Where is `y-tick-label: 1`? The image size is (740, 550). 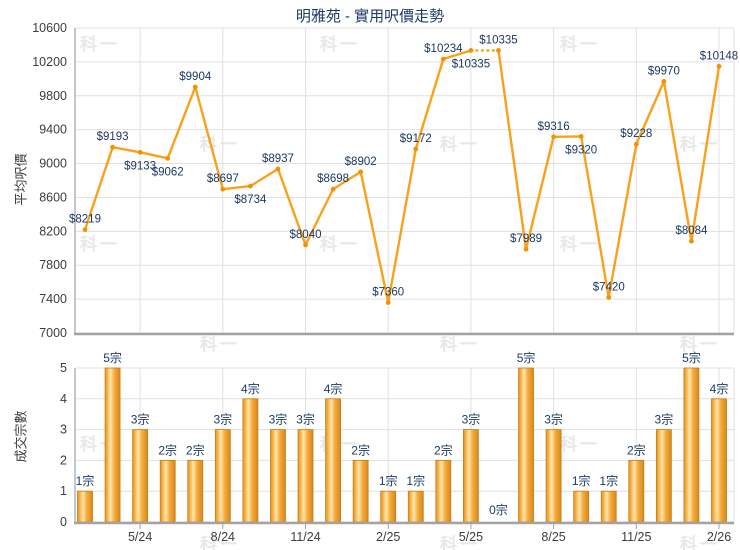 y-tick-label: 1 is located at coordinates (63, 491).